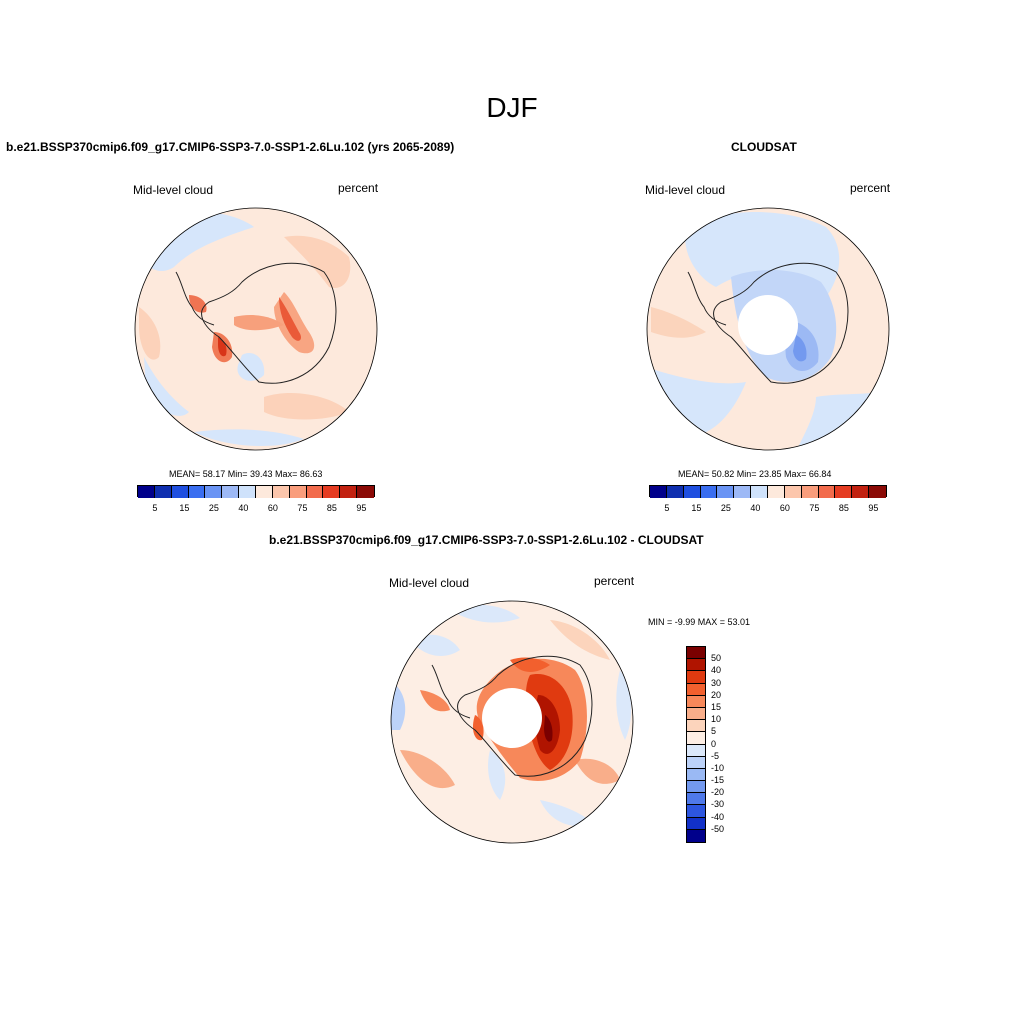 Image resolution: width=1024 pixels, height=1024 pixels. Describe the element at coordinates (784, 508) in the screenshot. I see `obs-colorbar-tick-label: 60` at that location.